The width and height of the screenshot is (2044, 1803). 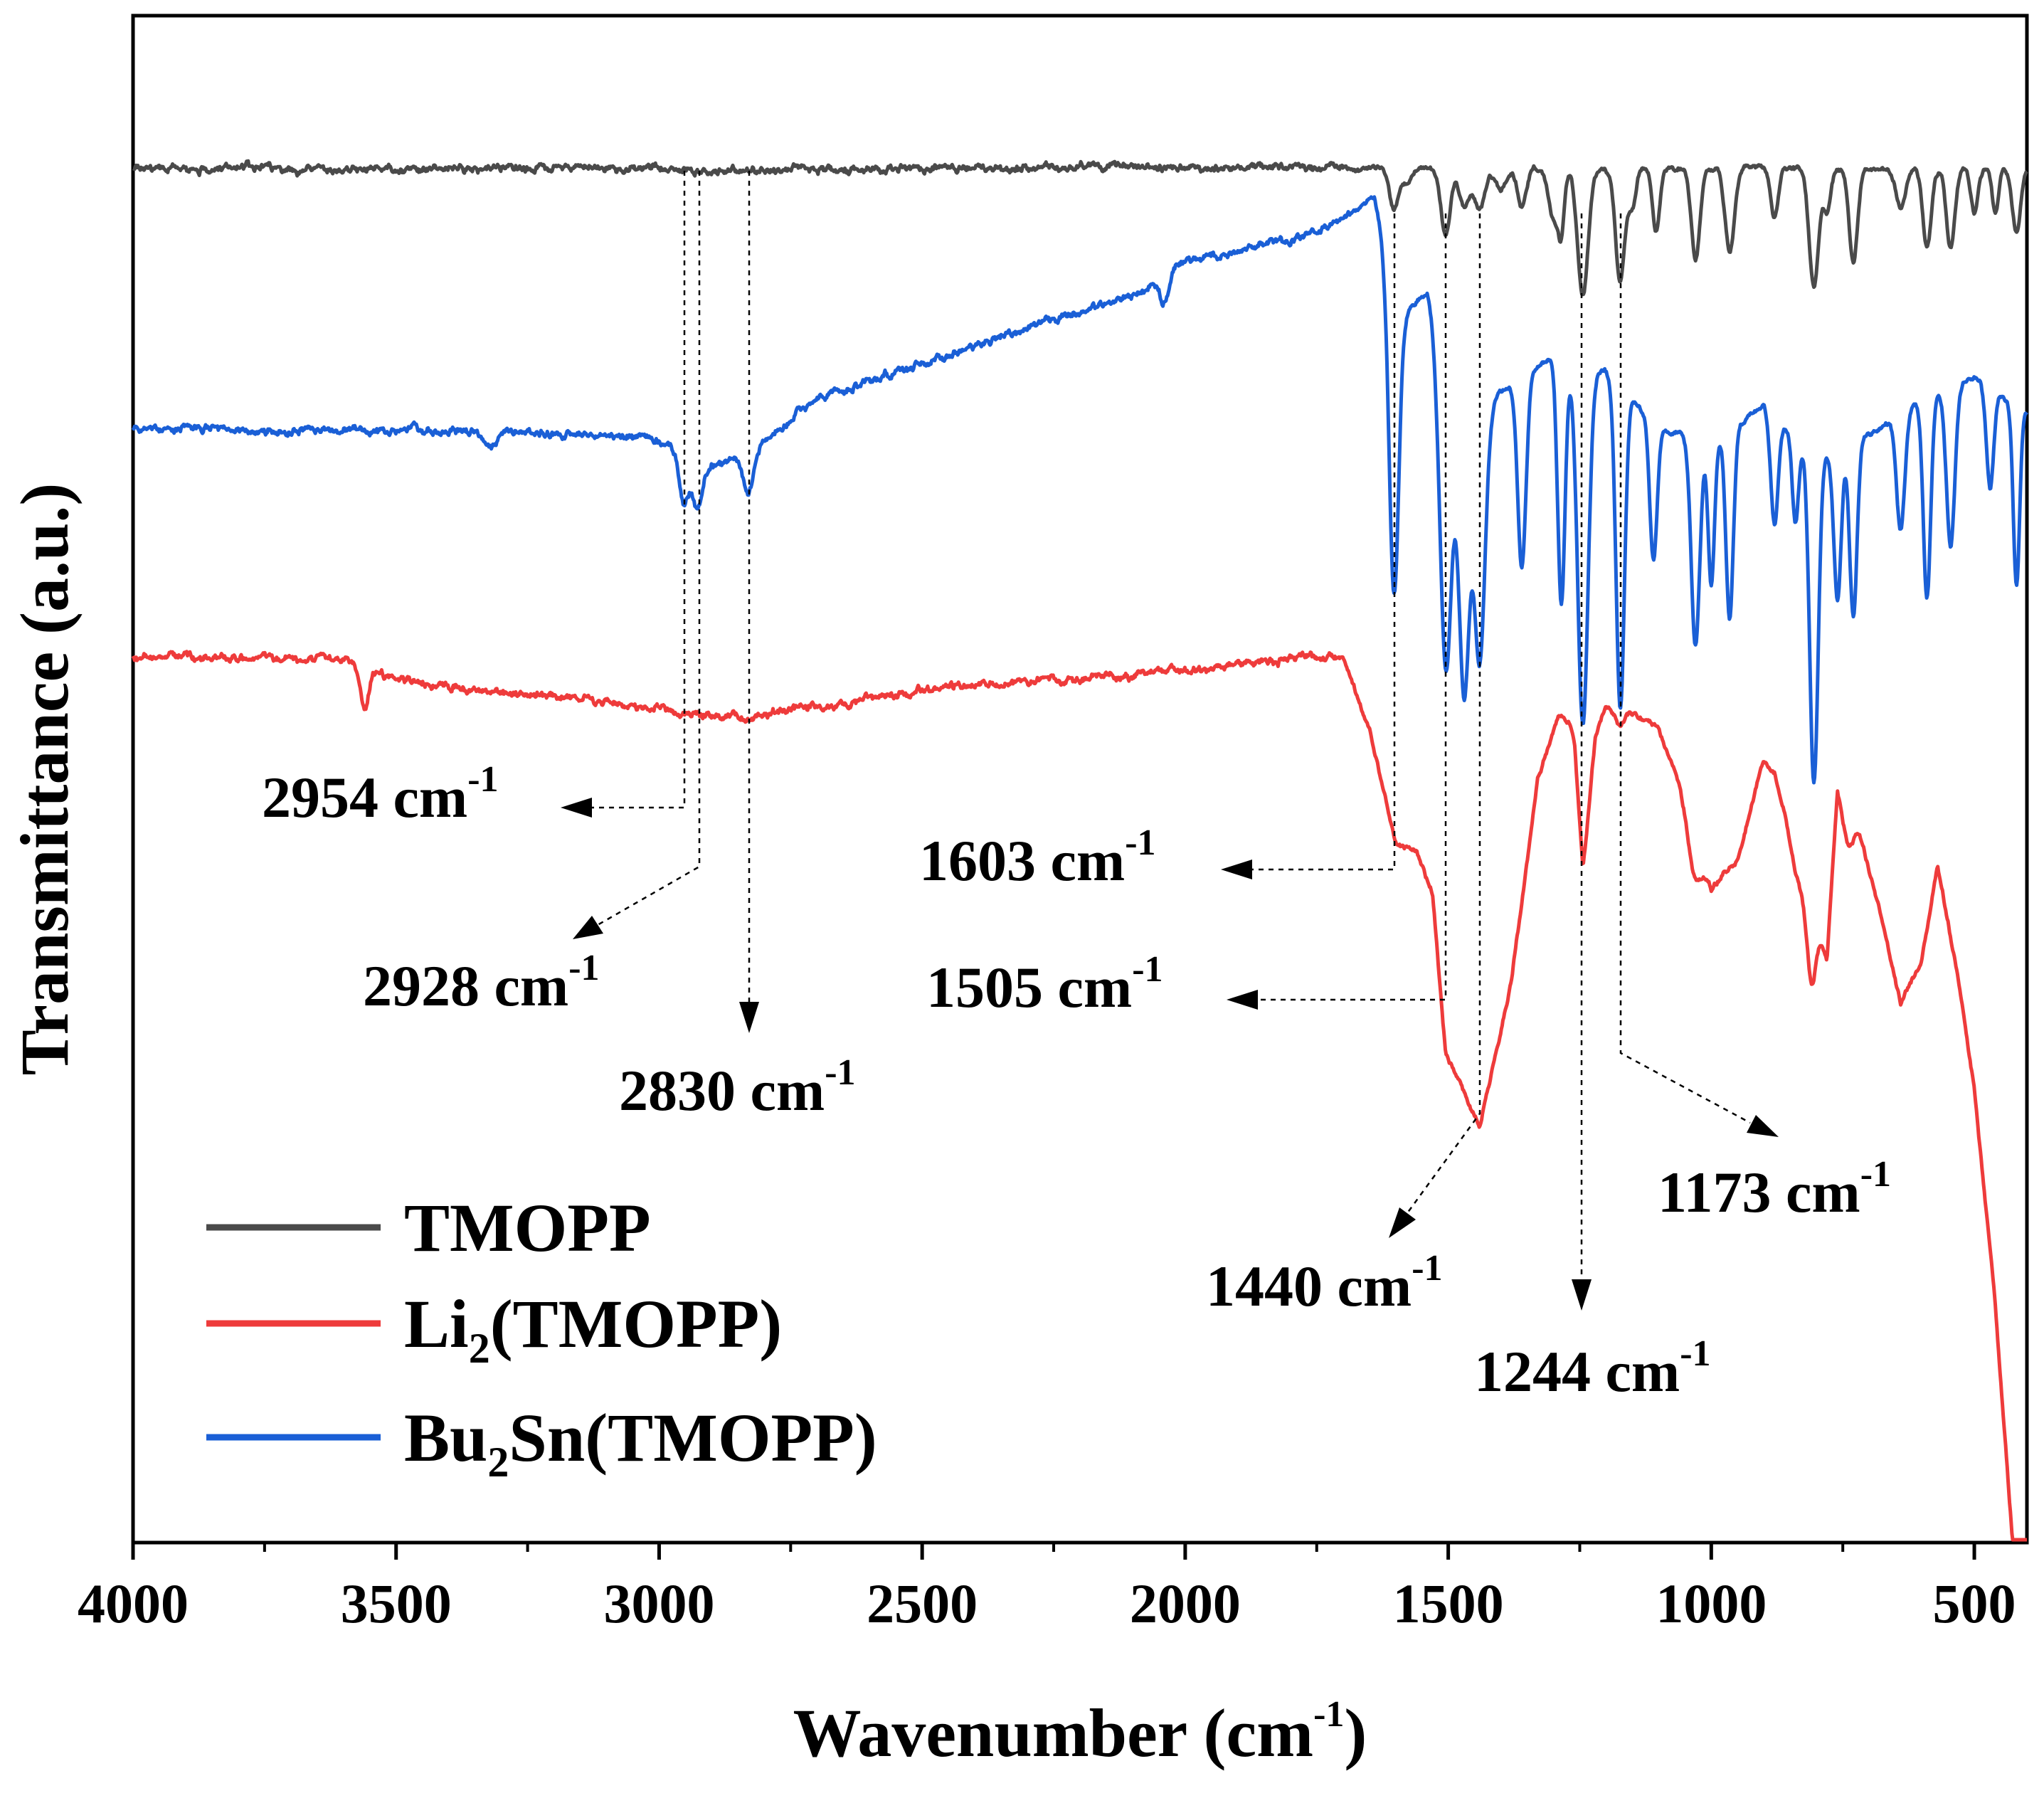 I want to click on x-tick-label-1500: 1500, so click(x=1448, y=1603).